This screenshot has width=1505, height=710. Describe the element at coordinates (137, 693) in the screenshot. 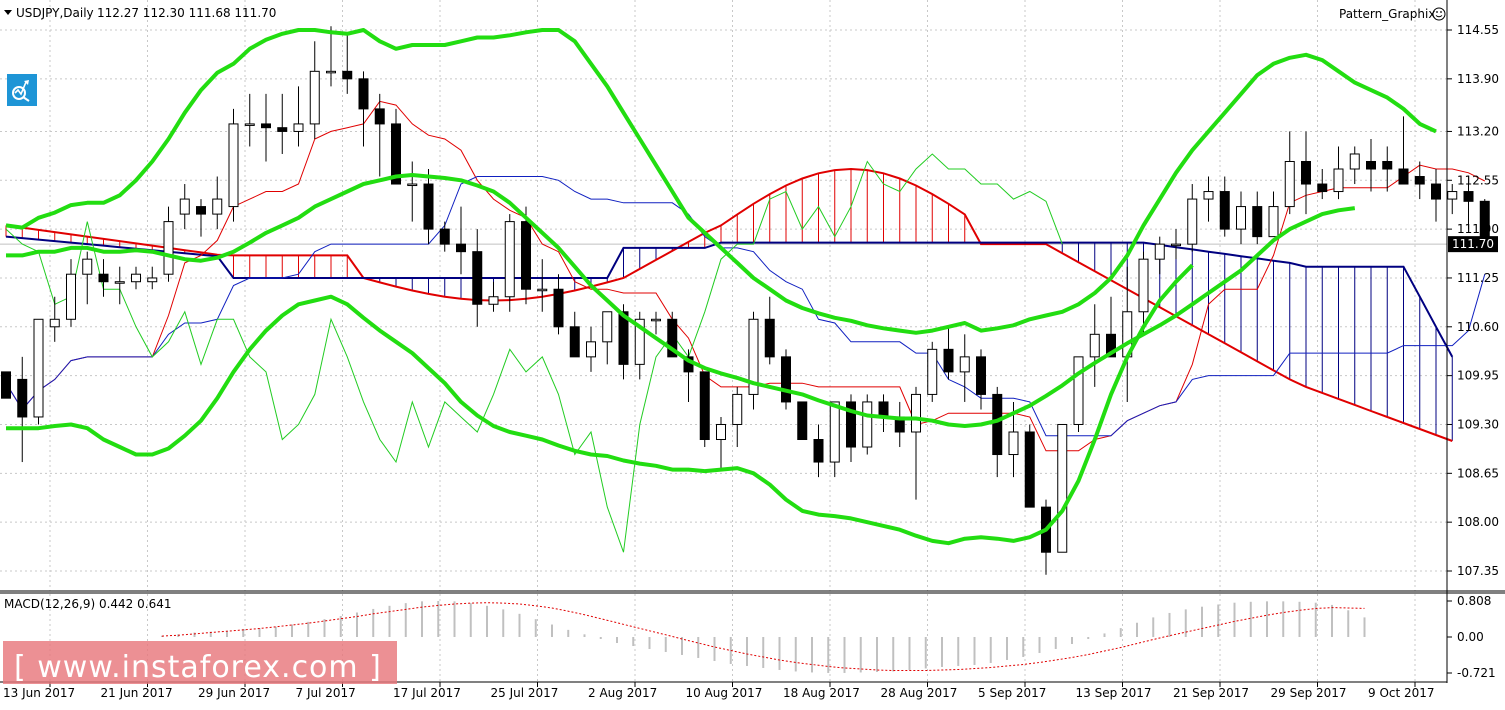

I see `time-tick-label: 21 Jun 2017` at that location.